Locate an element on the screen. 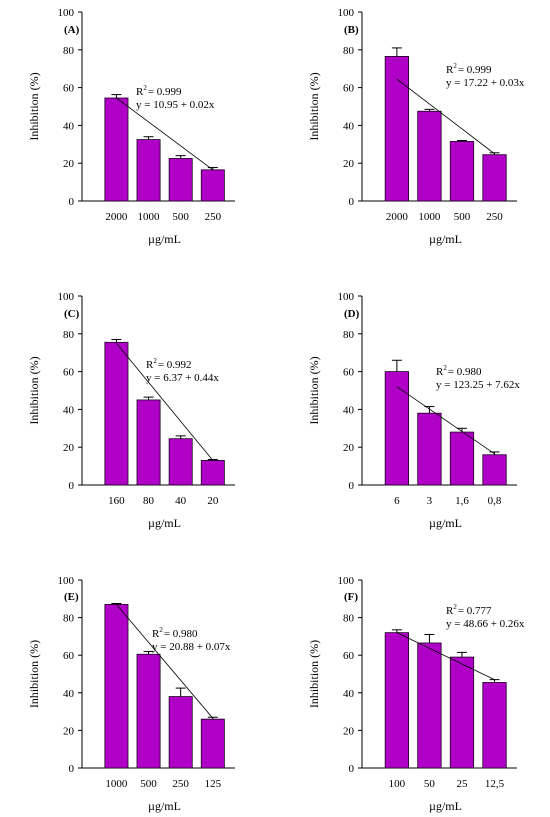 This screenshot has height=817, width=550. x-tick-label: 6 is located at coordinates (397, 501).